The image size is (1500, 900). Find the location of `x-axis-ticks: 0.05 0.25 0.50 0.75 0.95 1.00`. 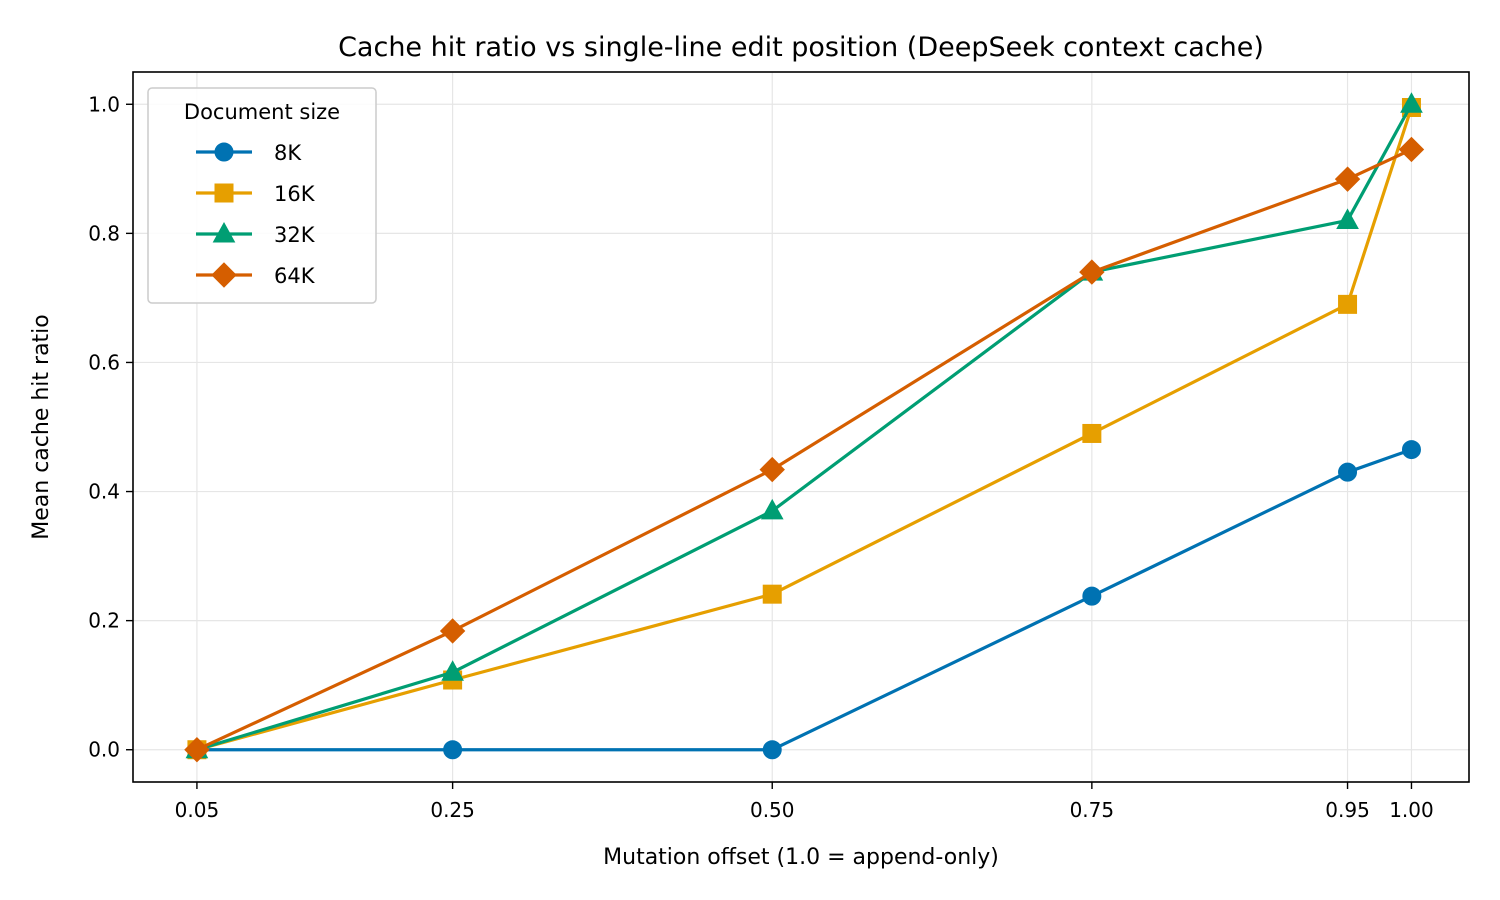

x-axis-ticks: 0.05 0.25 0.50 0.75 0.95 1.00 is located at coordinates (804, 802).